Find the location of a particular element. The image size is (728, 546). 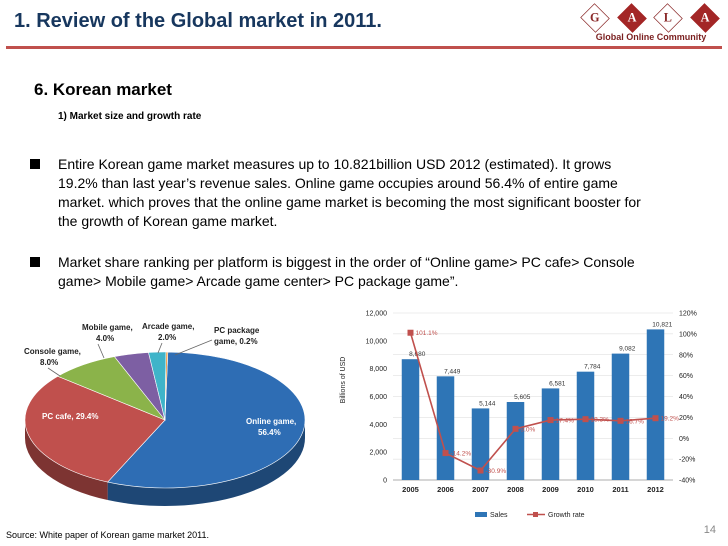

y2-tick-label: 100% is located at coordinates (688, 334).